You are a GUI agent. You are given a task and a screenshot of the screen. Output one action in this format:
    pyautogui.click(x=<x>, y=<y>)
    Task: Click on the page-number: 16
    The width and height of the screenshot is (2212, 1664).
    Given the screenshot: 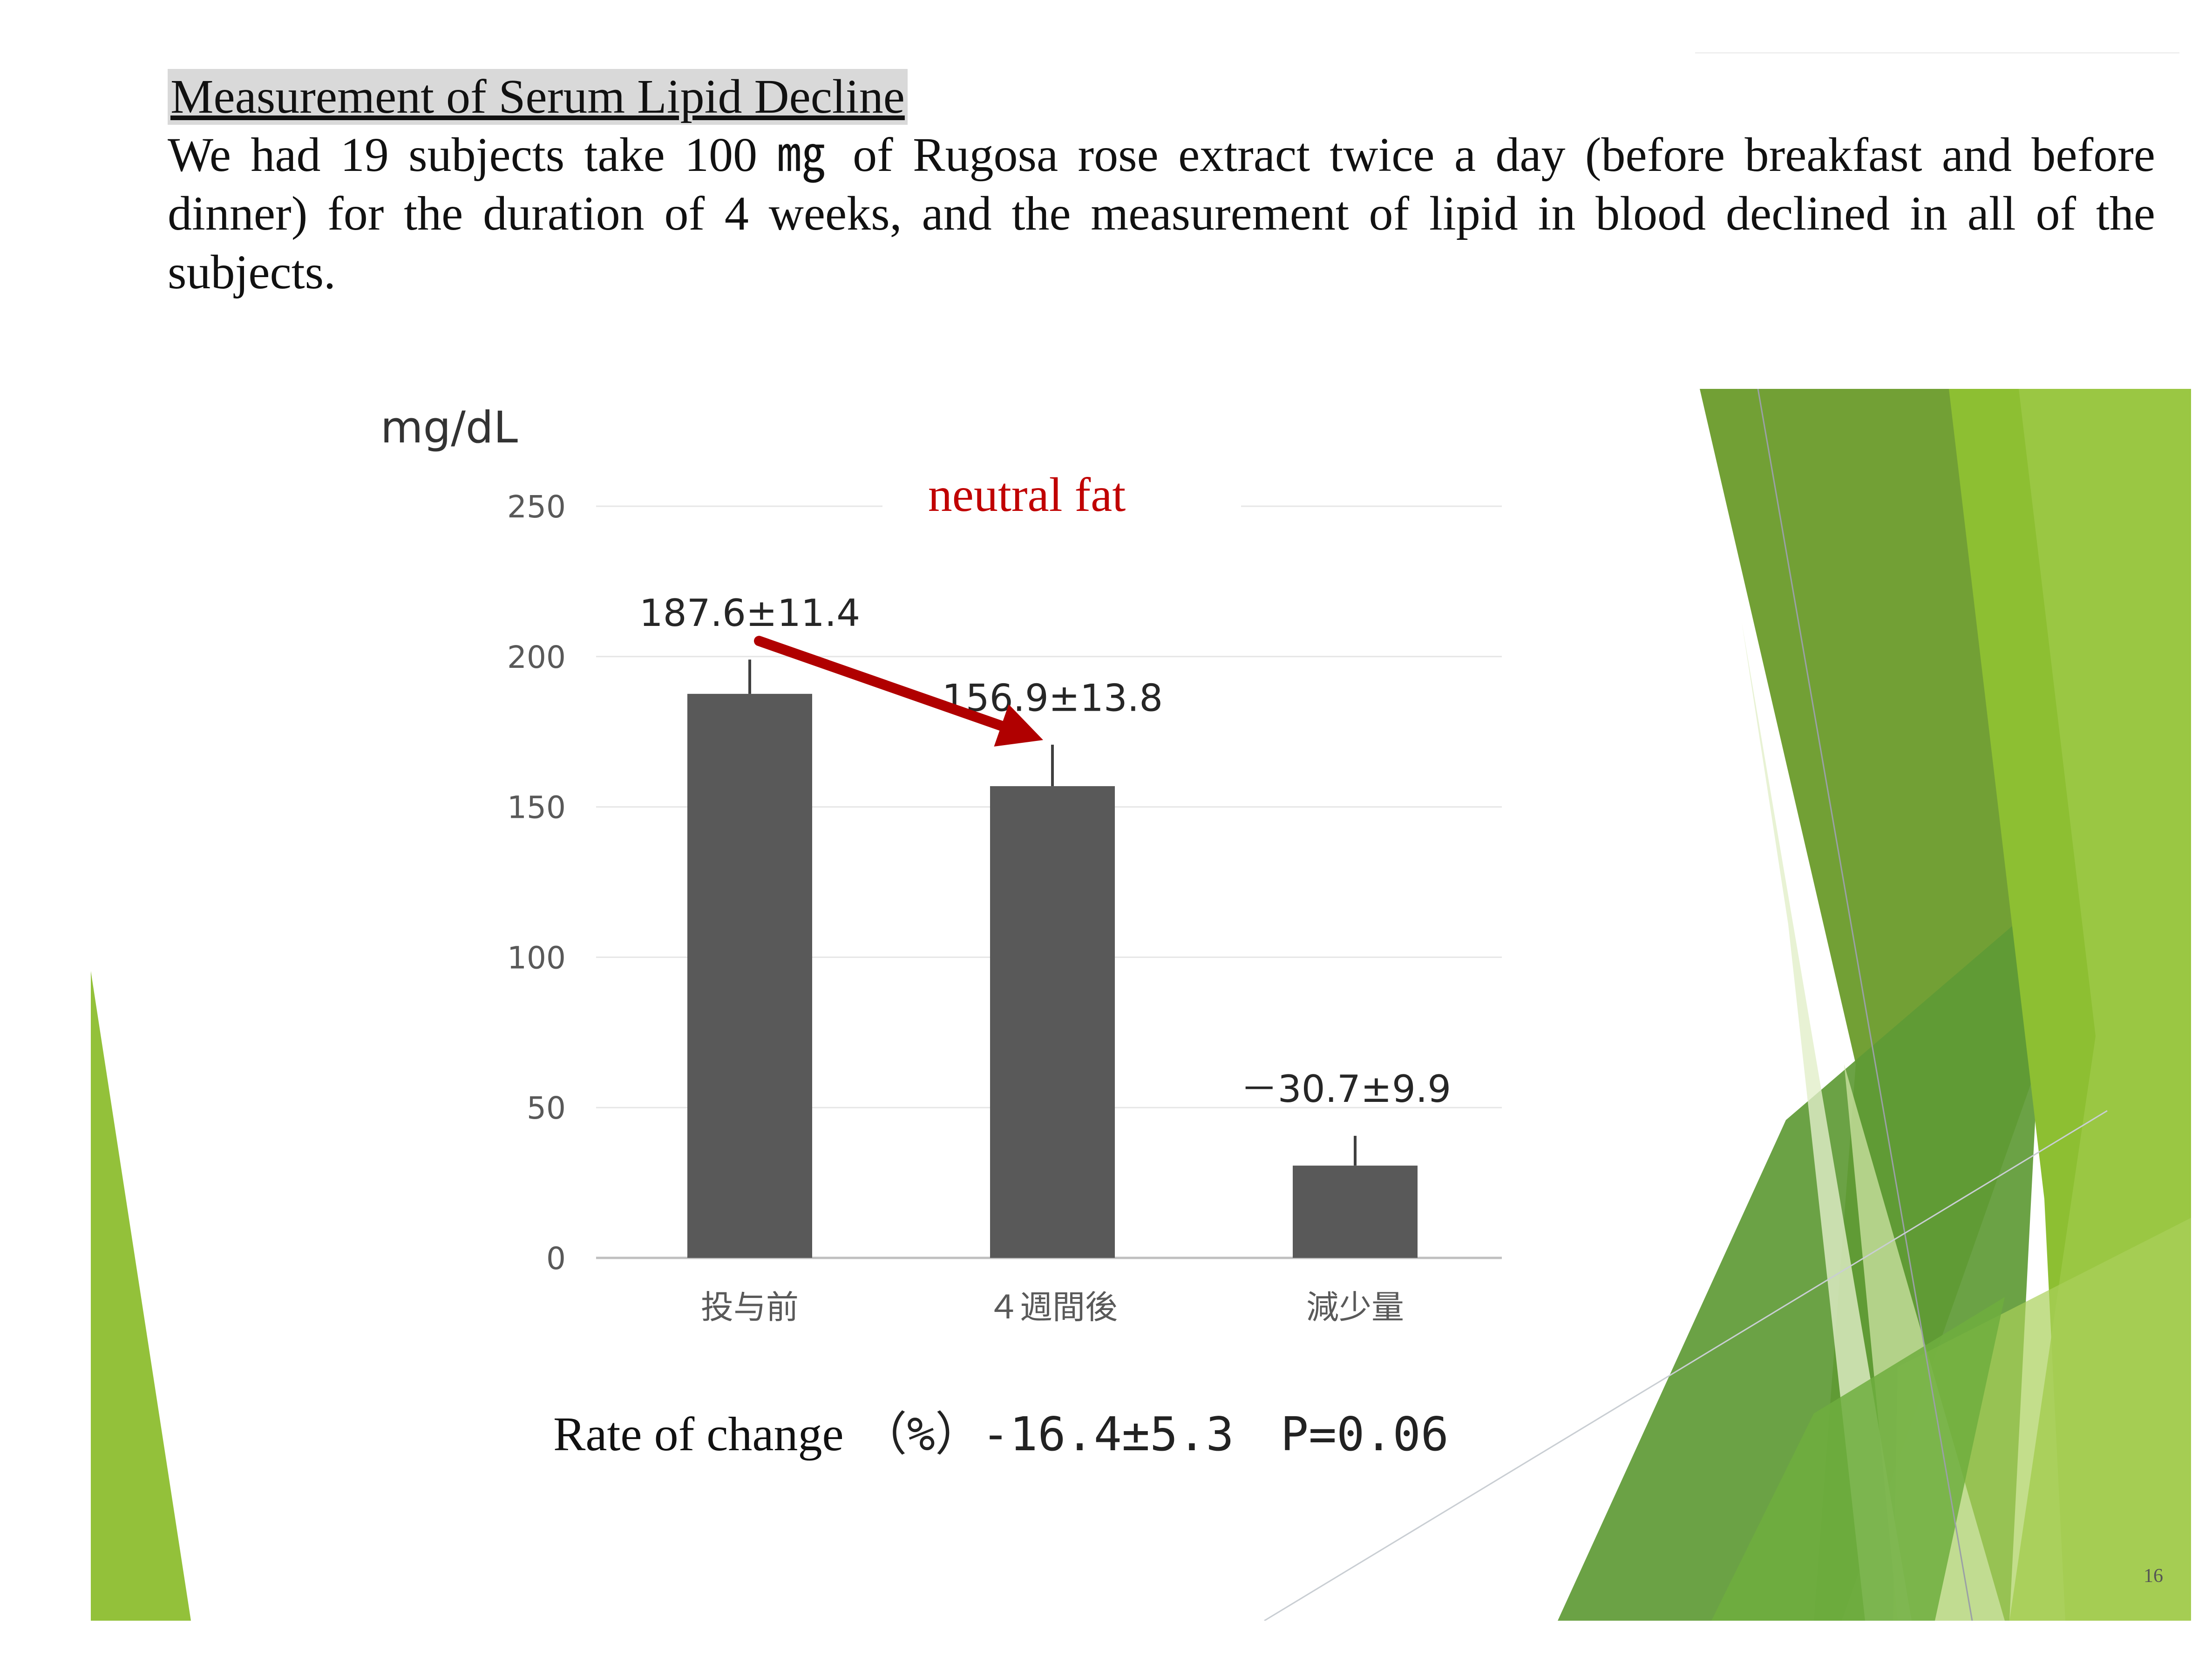 What is the action you would take?
    pyautogui.click(x=2154, y=1576)
    